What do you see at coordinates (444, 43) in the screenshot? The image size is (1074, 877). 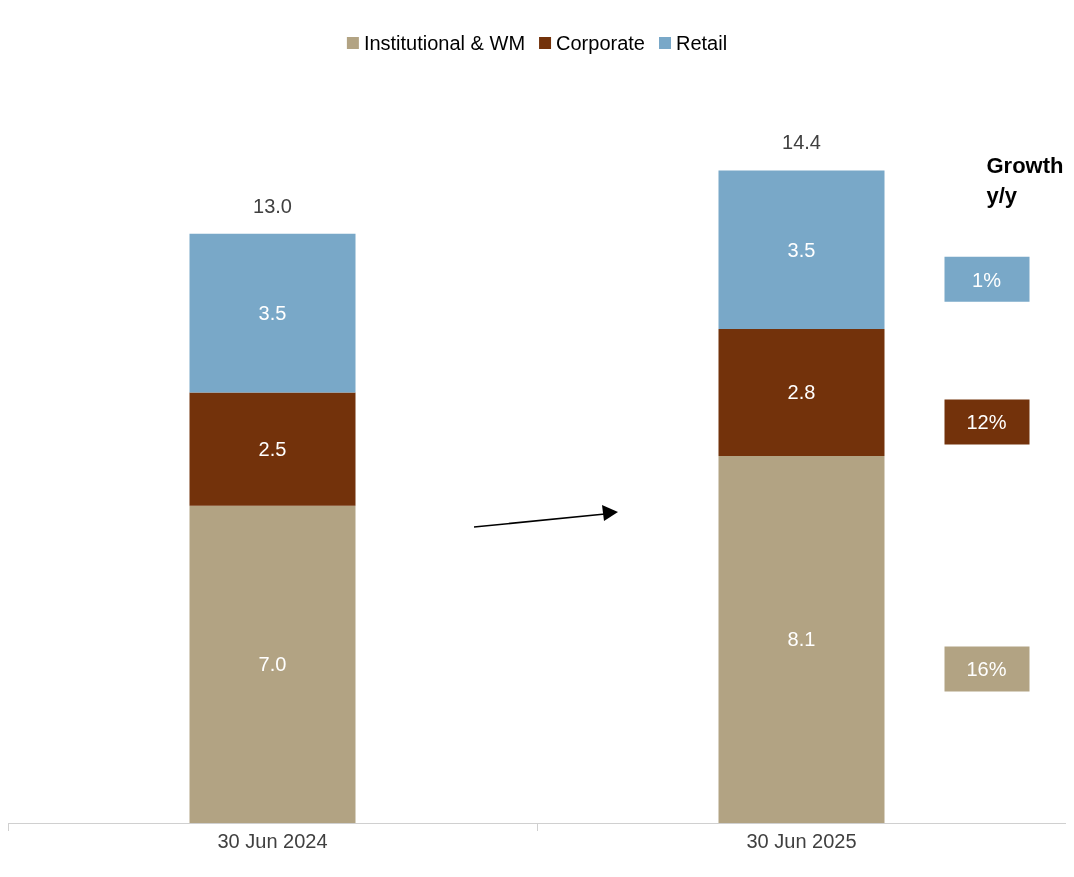 I see `legend-label: Institutional & WM` at bounding box center [444, 43].